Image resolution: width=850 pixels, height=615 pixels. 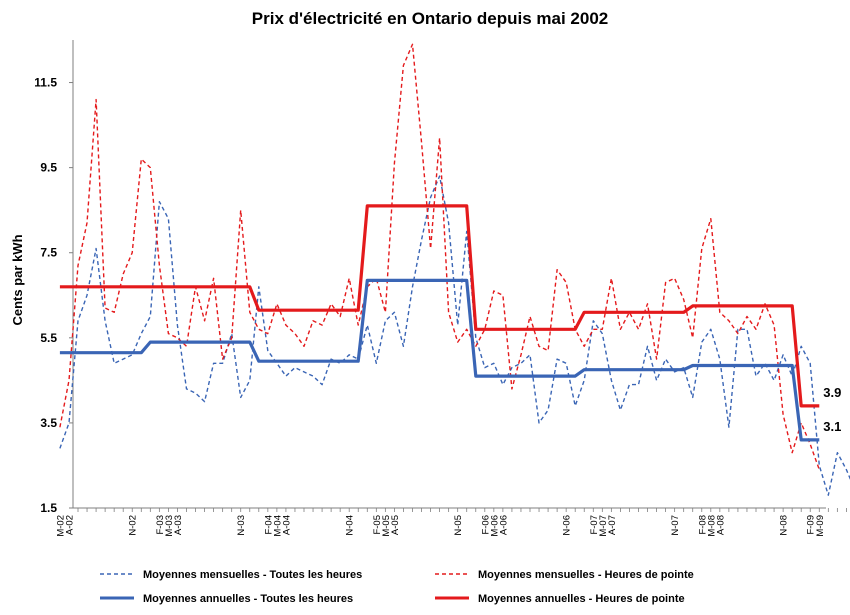 I want to click on x-tick-label: F-06, so click(x=485, y=525).